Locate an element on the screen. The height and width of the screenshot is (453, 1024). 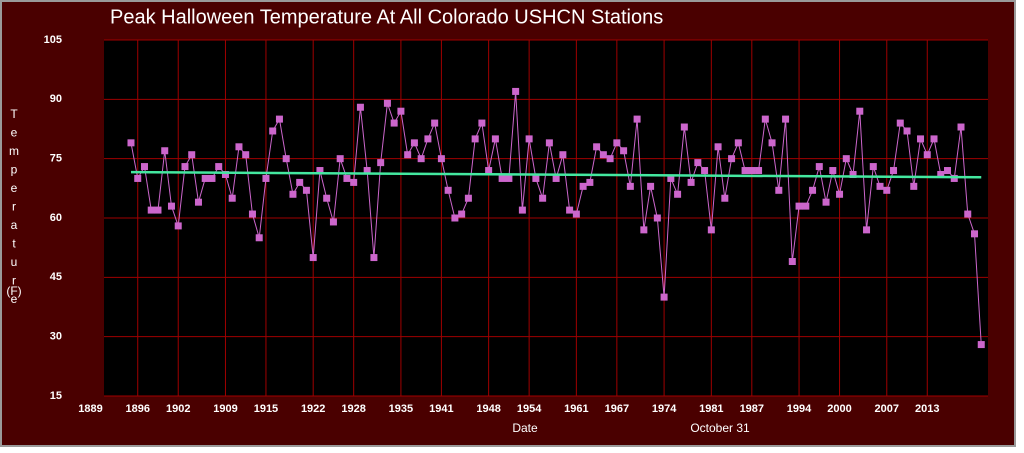
x-tick-label: 2000 is located at coordinates (839, 409).